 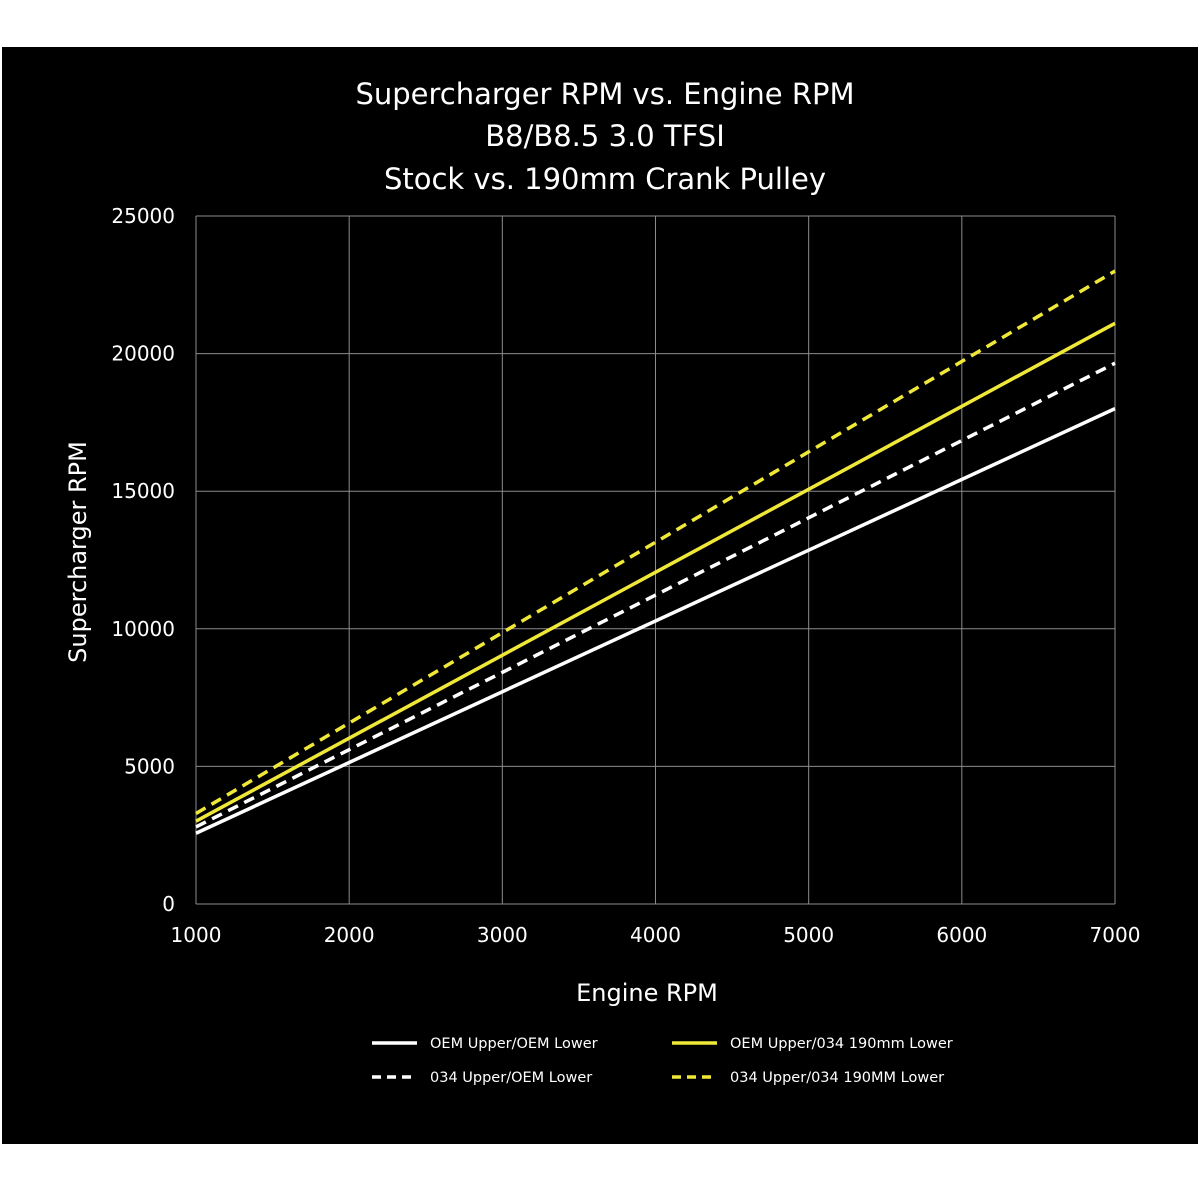 What do you see at coordinates (196, 935) in the screenshot?
I see `x-tick-label: 1000` at bounding box center [196, 935].